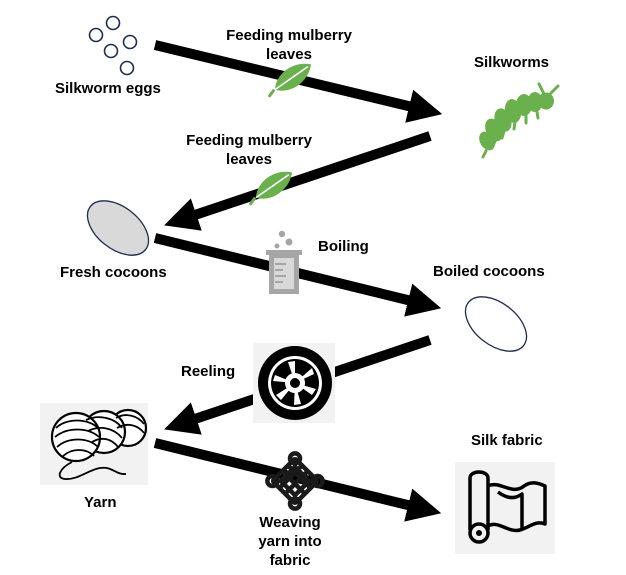 The image size is (626, 575). What do you see at coordinates (489, 271) in the screenshot?
I see `label-boiled-cocoons: Boiled cocoons` at bounding box center [489, 271].